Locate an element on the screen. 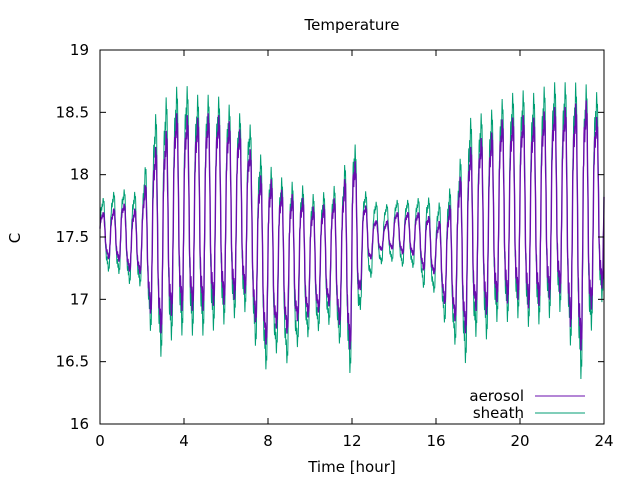 Image resolution: width=640 pixels, height=480 pixels. legend-label-sheath: sheath is located at coordinates (498, 413).